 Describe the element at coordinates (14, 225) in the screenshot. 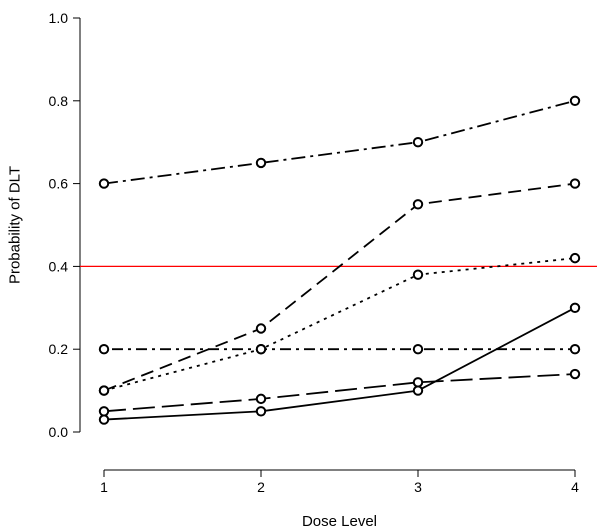

I see `y-axis-title: Probability of DLT` at that location.